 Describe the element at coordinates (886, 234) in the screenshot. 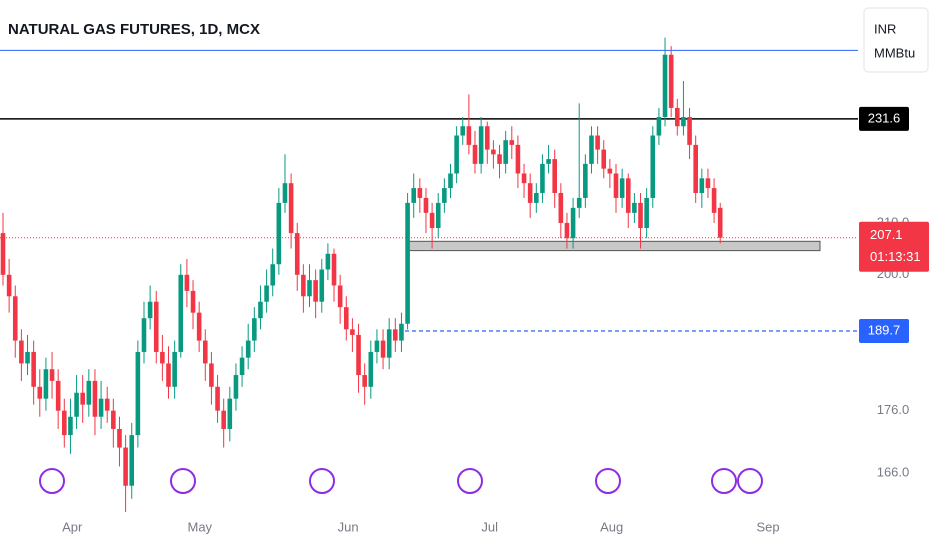

I see `last-price-label: 207.1` at that location.